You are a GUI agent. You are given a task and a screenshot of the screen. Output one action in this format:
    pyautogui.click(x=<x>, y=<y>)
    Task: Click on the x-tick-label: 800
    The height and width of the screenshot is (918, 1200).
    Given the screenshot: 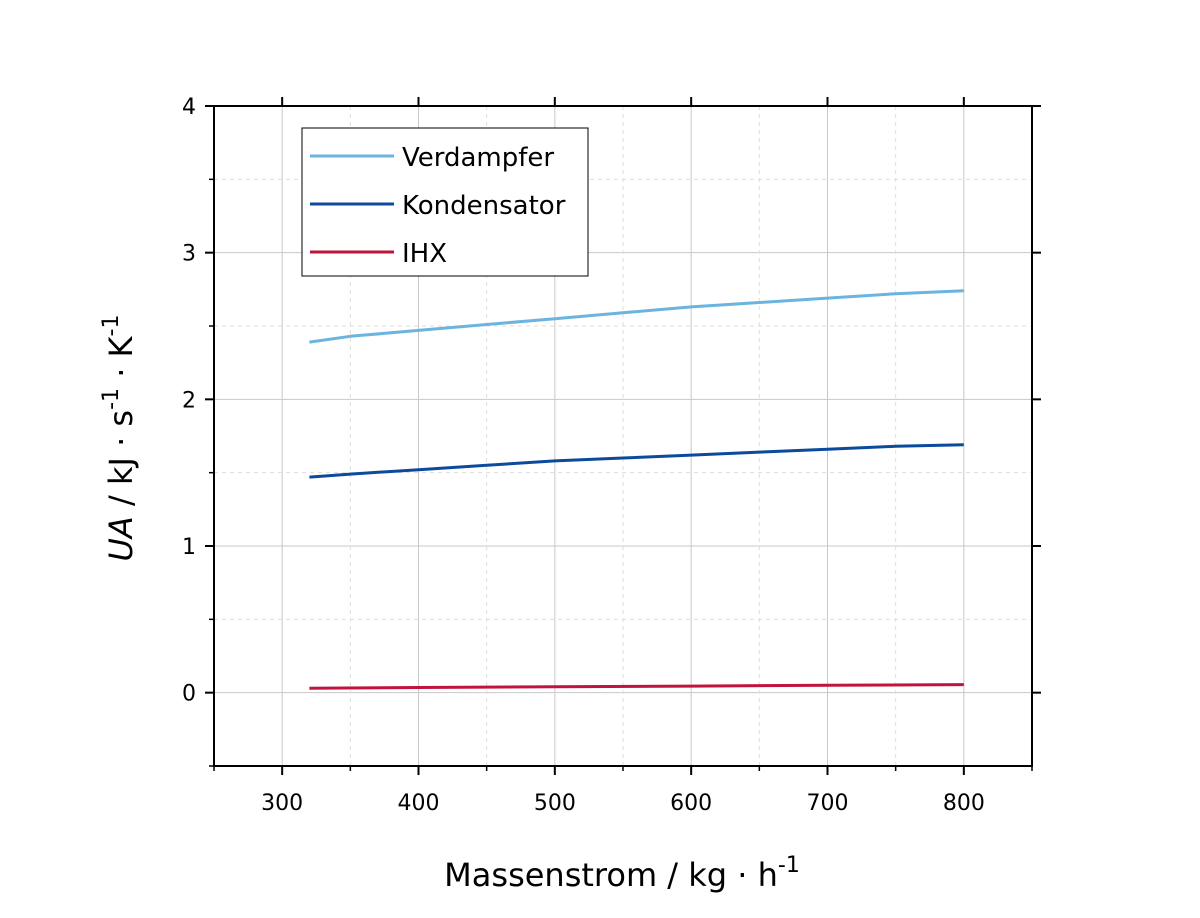 What is the action you would take?
    pyautogui.click(x=964, y=803)
    